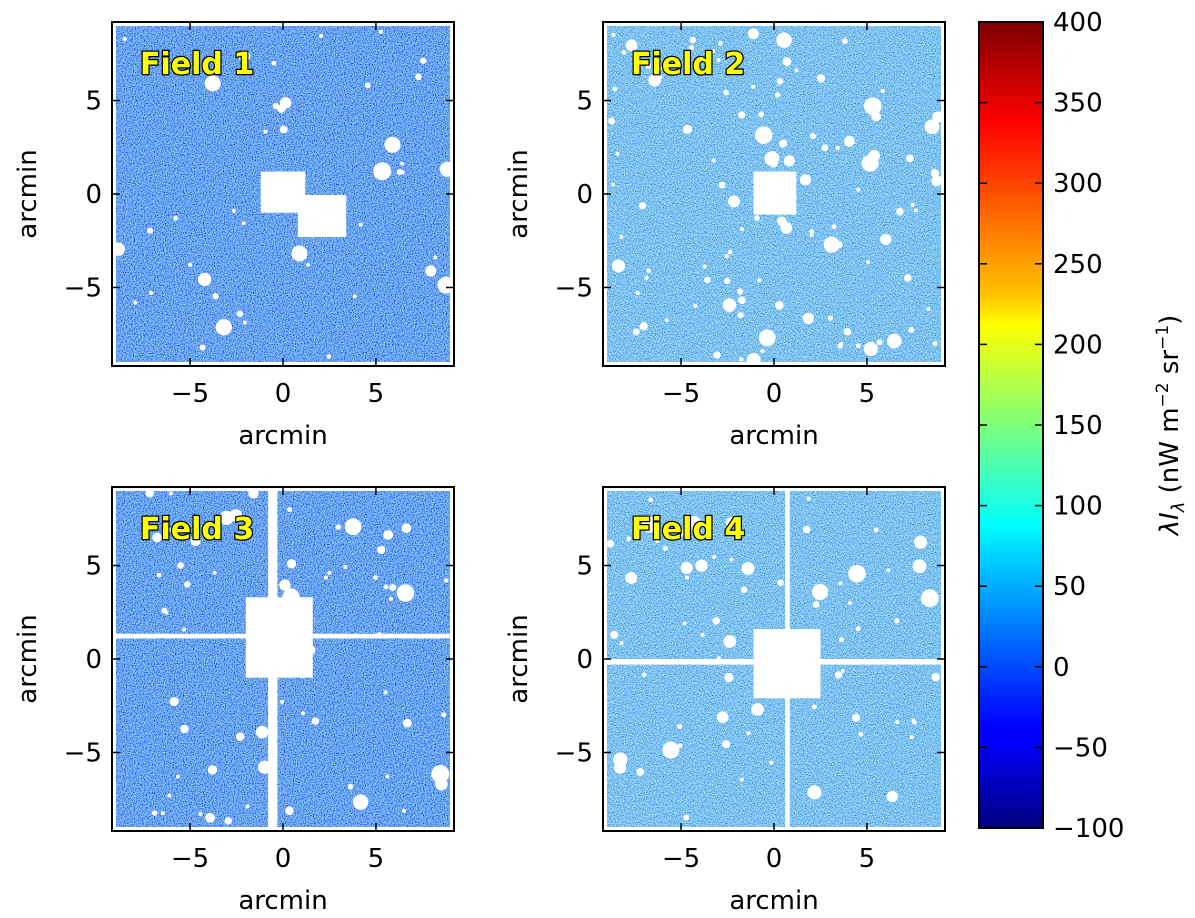 The width and height of the screenshot is (1195, 918). Describe the element at coordinates (584, 660) in the screenshot. I see `y-tick-label: 0` at that location.